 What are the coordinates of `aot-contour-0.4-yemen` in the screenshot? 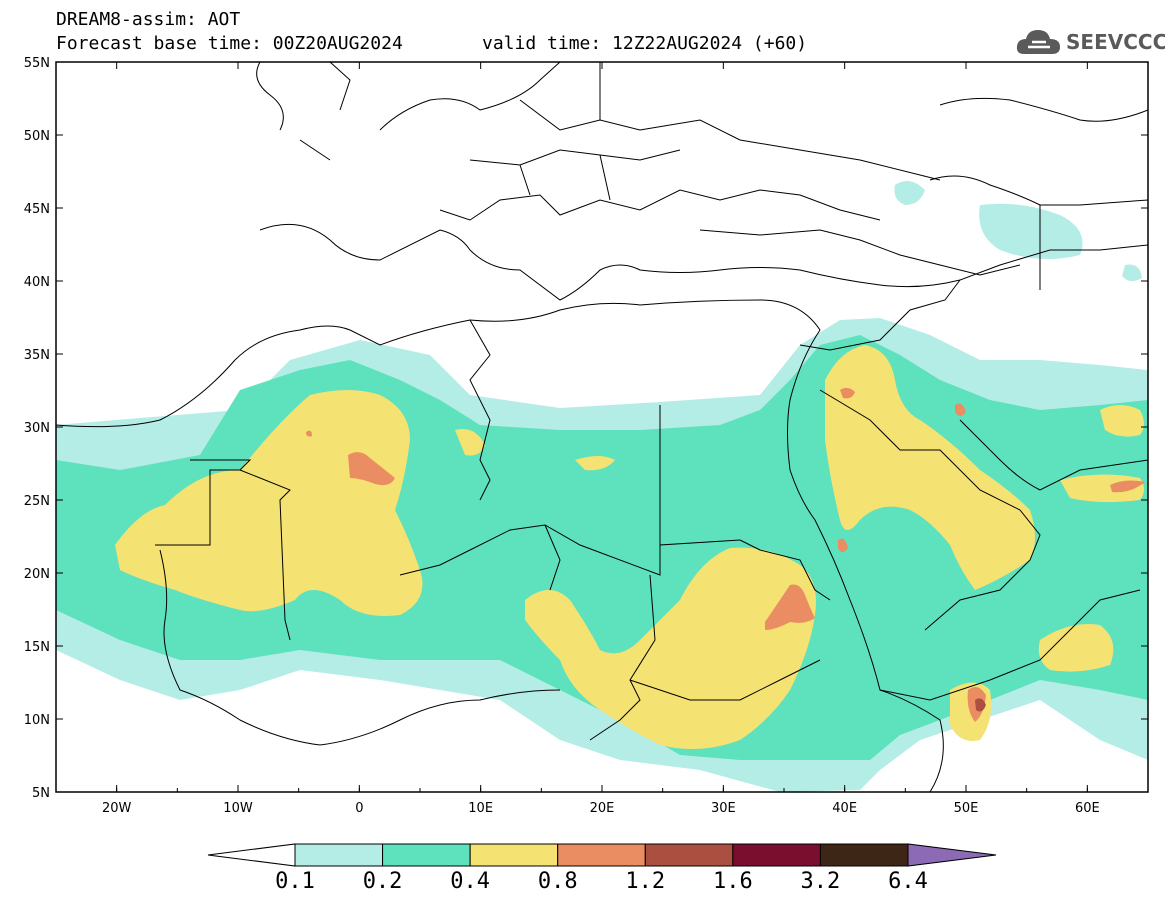 It's located at (1032, 682).